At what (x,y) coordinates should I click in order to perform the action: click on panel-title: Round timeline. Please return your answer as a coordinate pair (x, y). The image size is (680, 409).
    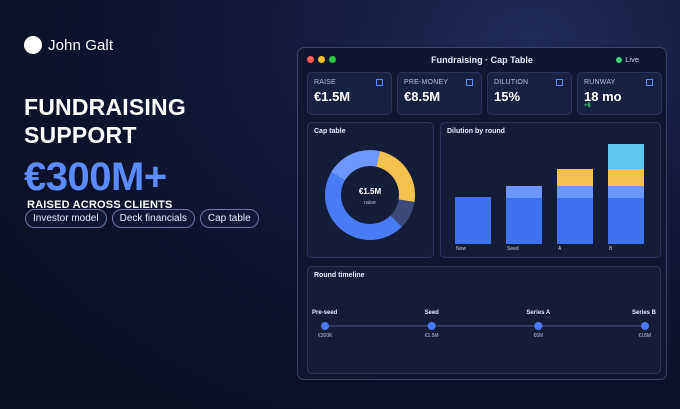
    Looking at the image, I should click on (339, 275).